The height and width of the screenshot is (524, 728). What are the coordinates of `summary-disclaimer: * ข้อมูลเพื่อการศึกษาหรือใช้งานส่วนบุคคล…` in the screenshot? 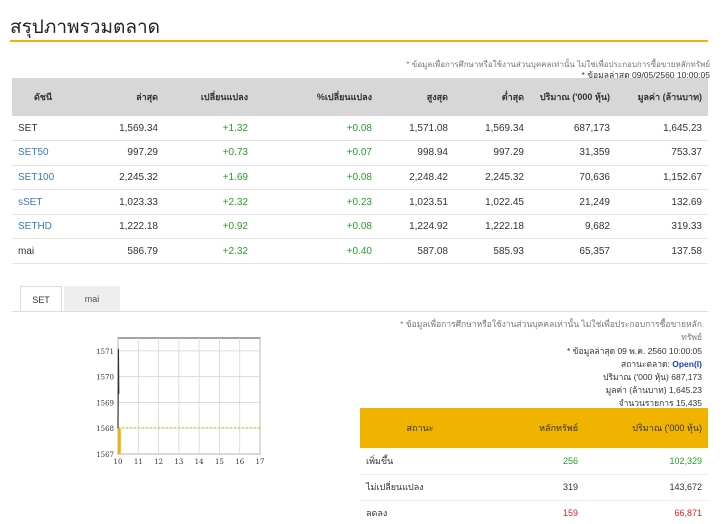 It's located at (551, 330).